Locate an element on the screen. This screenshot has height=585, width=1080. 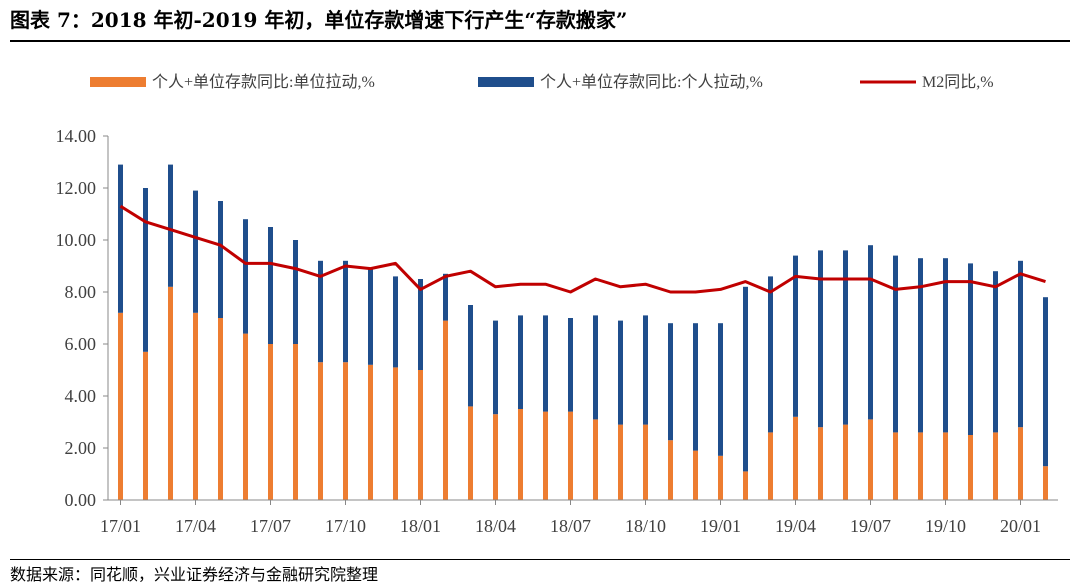
bar-unit-19/04 is located at coordinates (795, 458).